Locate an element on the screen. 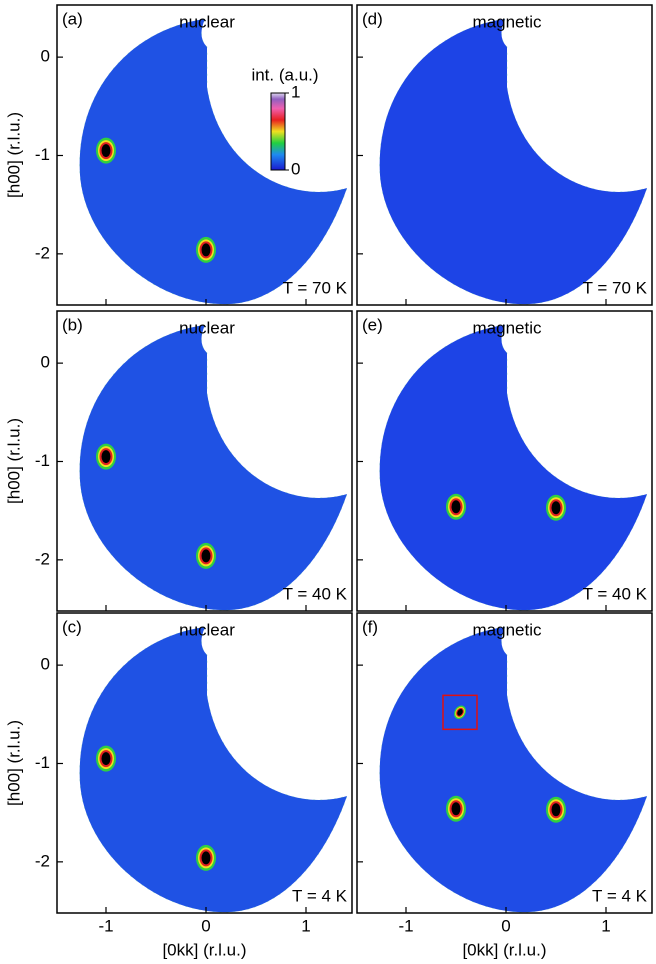 This screenshot has width=656, height=964. panel-label: (c) is located at coordinates (72, 626).